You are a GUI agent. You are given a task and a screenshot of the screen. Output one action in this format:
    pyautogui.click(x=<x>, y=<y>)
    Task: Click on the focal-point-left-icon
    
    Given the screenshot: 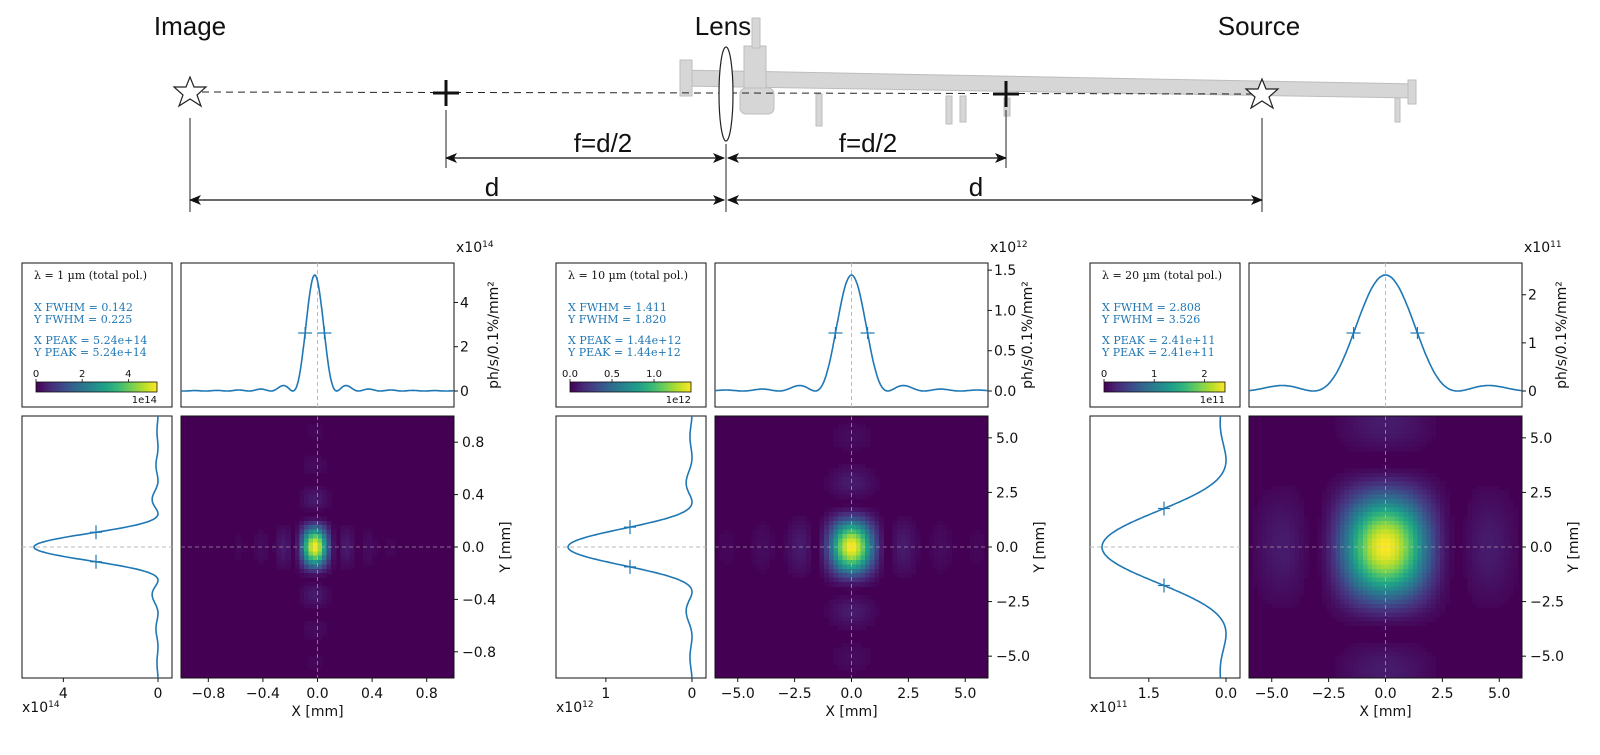 What is the action you would take?
    pyautogui.click(x=446, y=93)
    